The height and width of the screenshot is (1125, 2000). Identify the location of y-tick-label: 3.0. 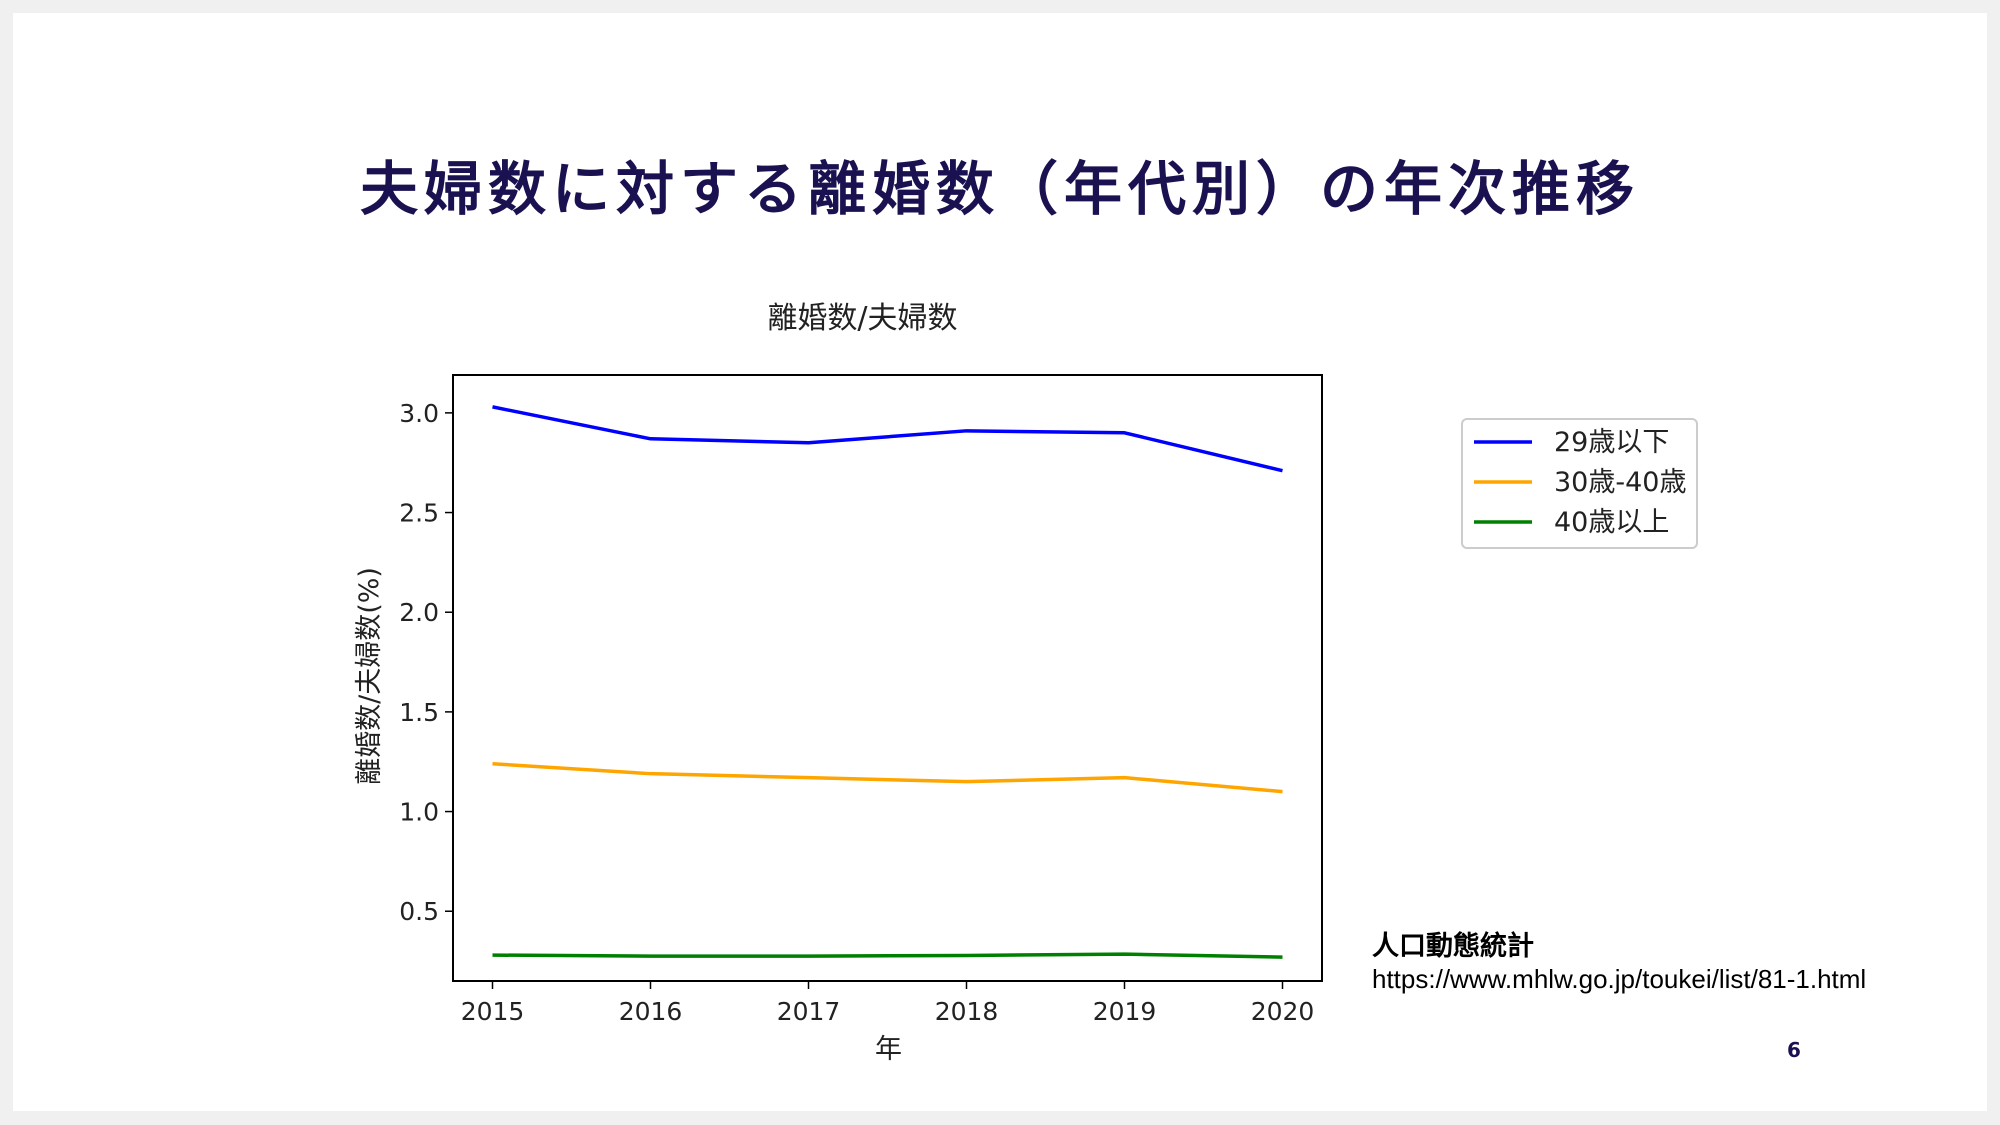
(419, 413).